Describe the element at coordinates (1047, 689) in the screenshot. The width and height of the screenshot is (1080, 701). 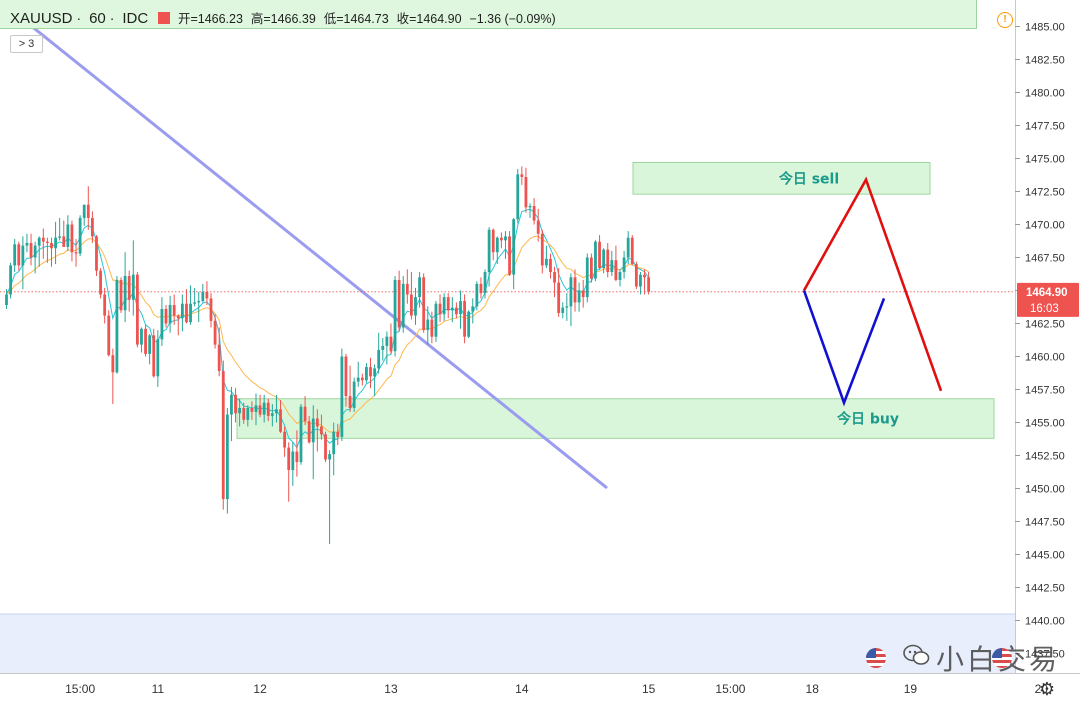
I see `gear-icon: ⚙` at that location.